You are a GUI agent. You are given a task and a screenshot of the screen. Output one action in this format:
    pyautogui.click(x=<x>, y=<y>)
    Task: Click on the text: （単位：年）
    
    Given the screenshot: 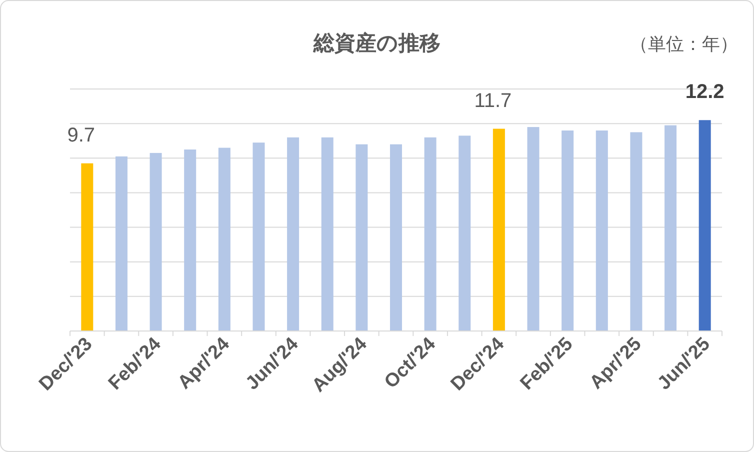 What is the action you would take?
    pyautogui.click(x=684, y=44)
    